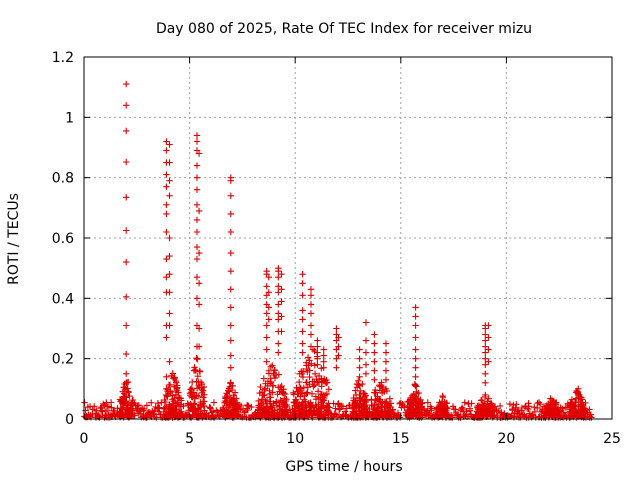 The height and width of the screenshot is (480, 640). Describe the element at coordinates (401, 439) in the screenshot. I see `x-tick-label: 15` at that location.